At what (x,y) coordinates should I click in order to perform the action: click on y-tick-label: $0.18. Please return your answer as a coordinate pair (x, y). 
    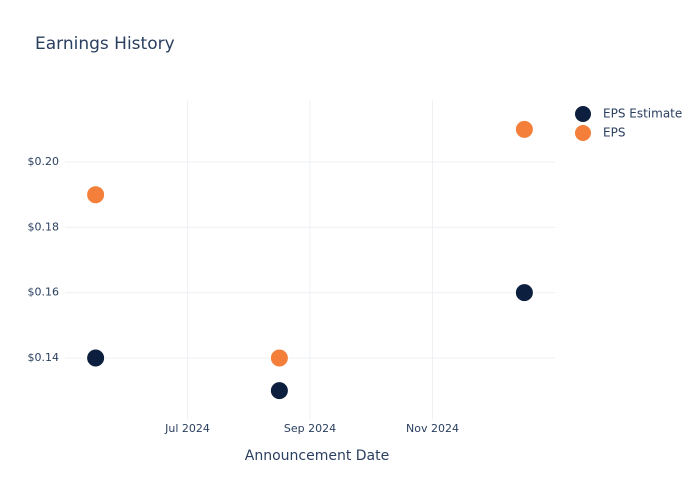
    Looking at the image, I should click on (44, 226).